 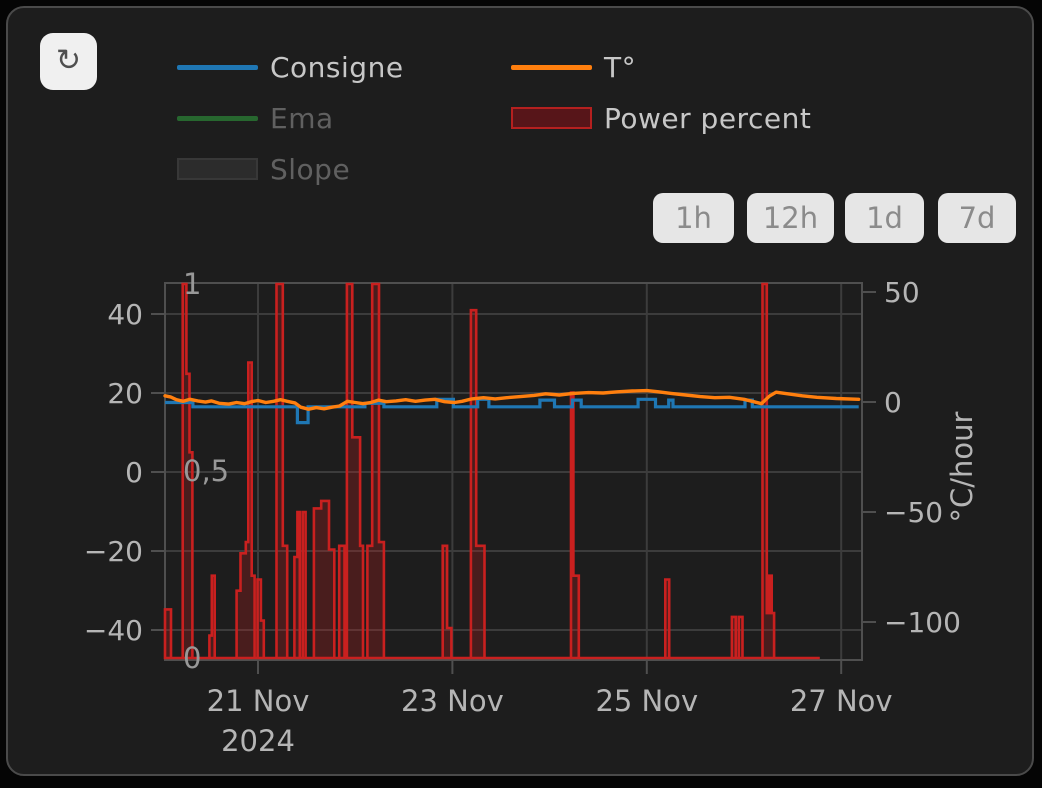 I want to click on legend-item-consigne: Consigne, so click(x=290, y=67).